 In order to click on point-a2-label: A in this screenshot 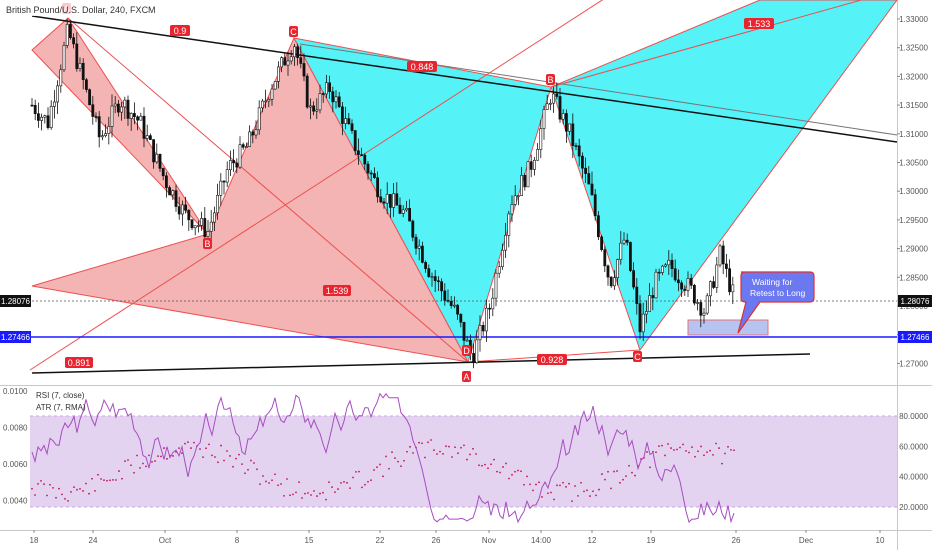, I will do `click(466, 377)`.